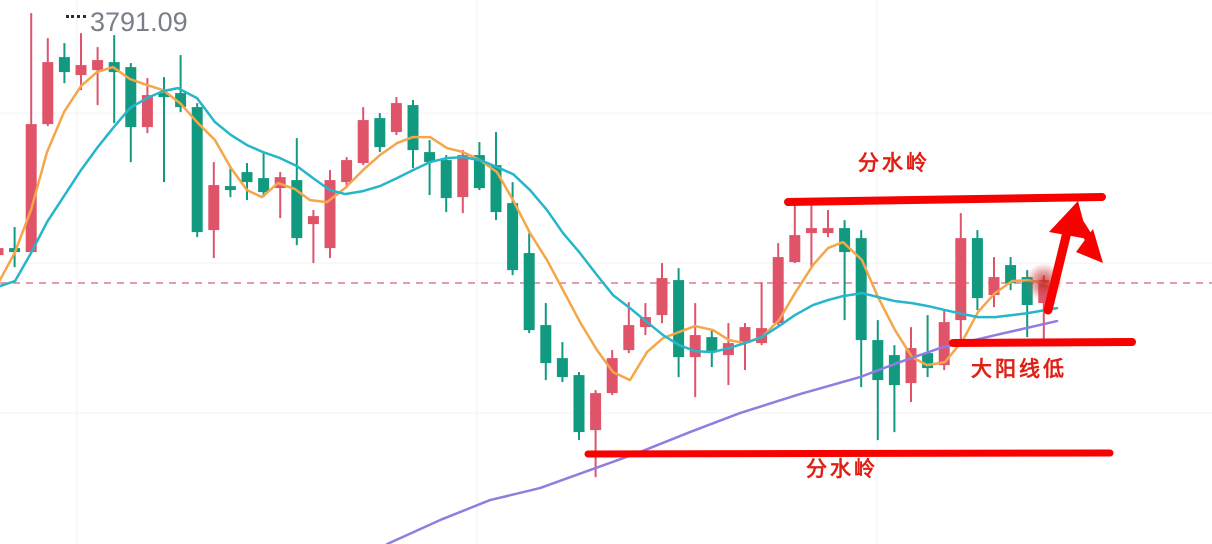 The height and width of the screenshot is (544, 1212). What do you see at coordinates (842, 469) in the screenshot?
I see `annotation-base-label: 分水岭` at bounding box center [842, 469].